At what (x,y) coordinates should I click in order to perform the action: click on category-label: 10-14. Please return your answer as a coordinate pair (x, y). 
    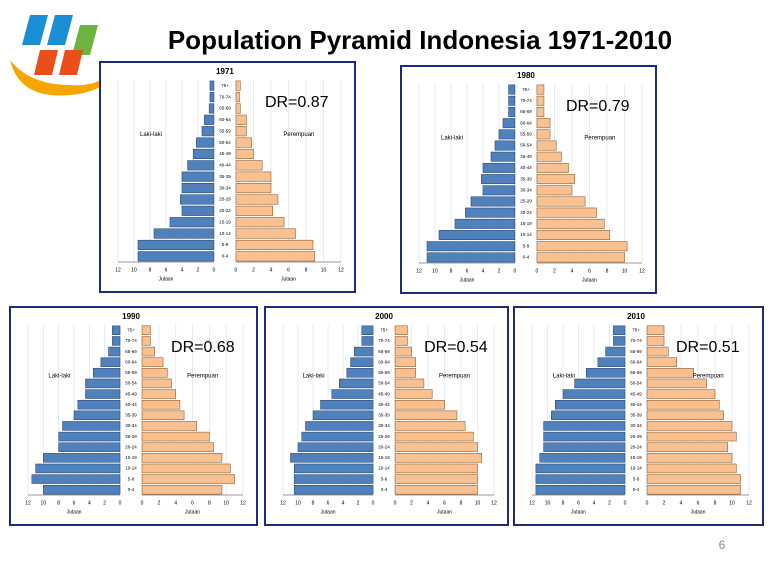
    Looking at the image, I should click on (131, 468).